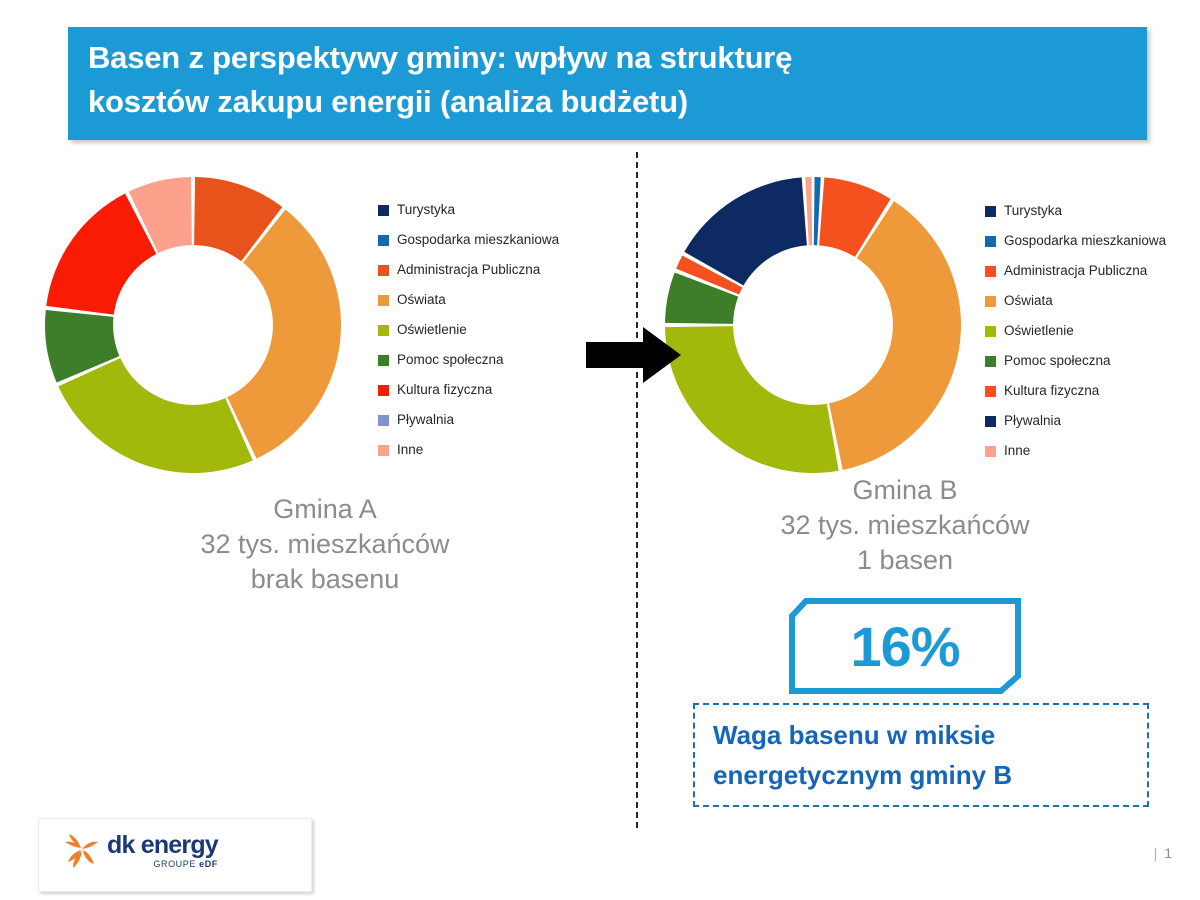 The image size is (1200, 900). What do you see at coordinates (174, 864) in the screenshot?
I see `logo-group-word: GROUPE` at bounding box center [174, 864].